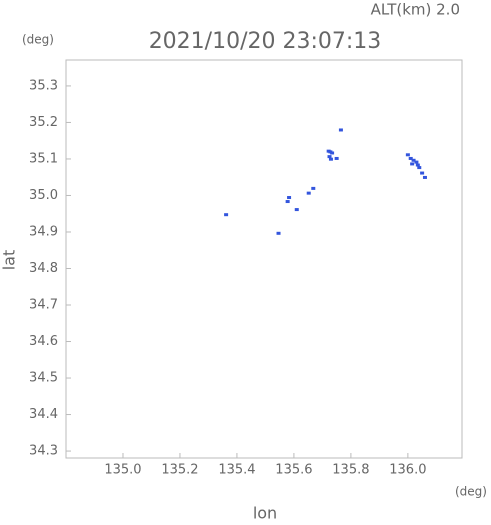  I want to click on y-tick-label: 35.2, so click(43, 122).